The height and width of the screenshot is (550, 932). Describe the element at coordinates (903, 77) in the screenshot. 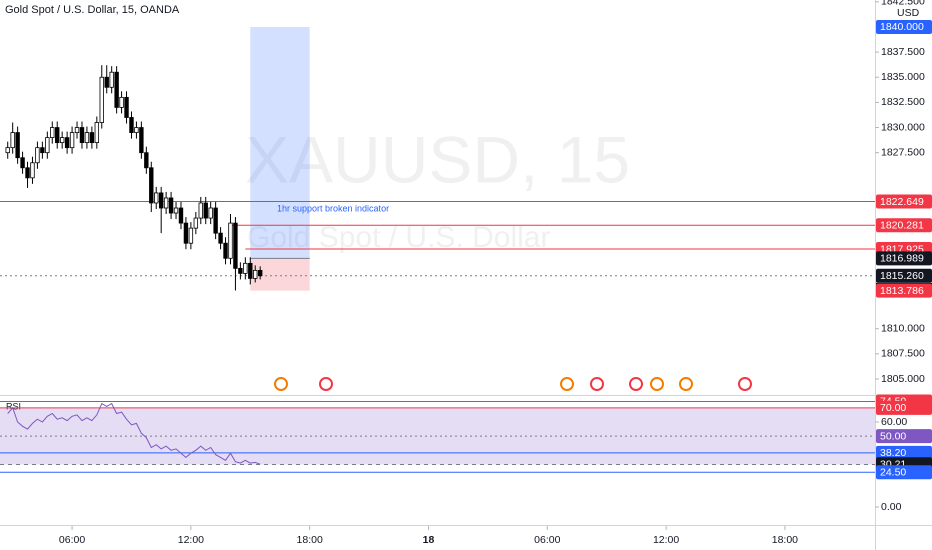

I see `y-tick-label: 1835.000` at that location.